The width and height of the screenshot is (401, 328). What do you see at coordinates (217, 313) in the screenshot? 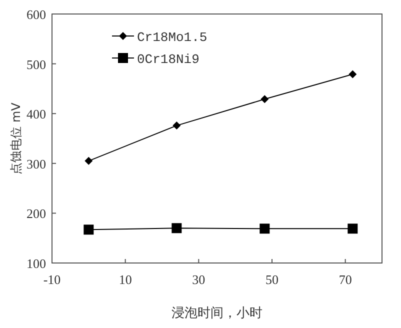
I see `x-axis-title: 浸泡时间，小时` at bounding box center [217, 313].